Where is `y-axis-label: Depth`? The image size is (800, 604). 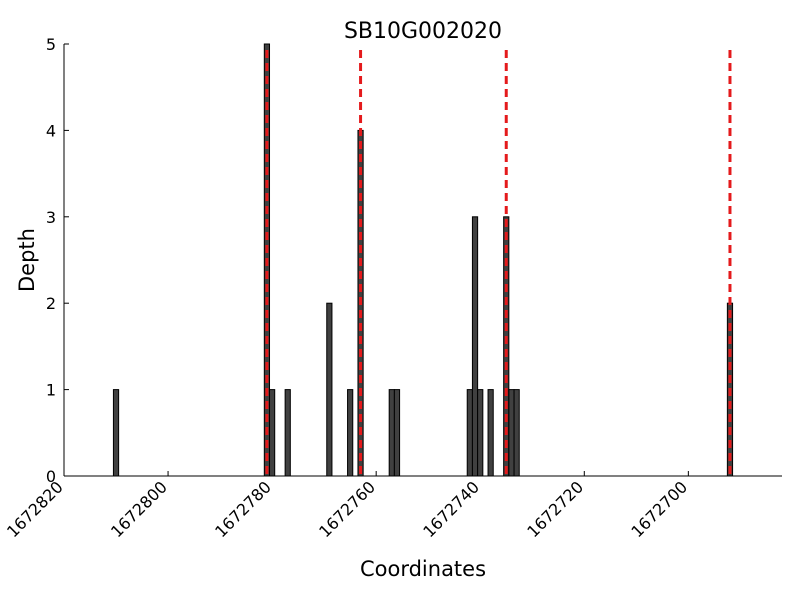
y-axis-label: Depth is located at coordinates (27, 260).